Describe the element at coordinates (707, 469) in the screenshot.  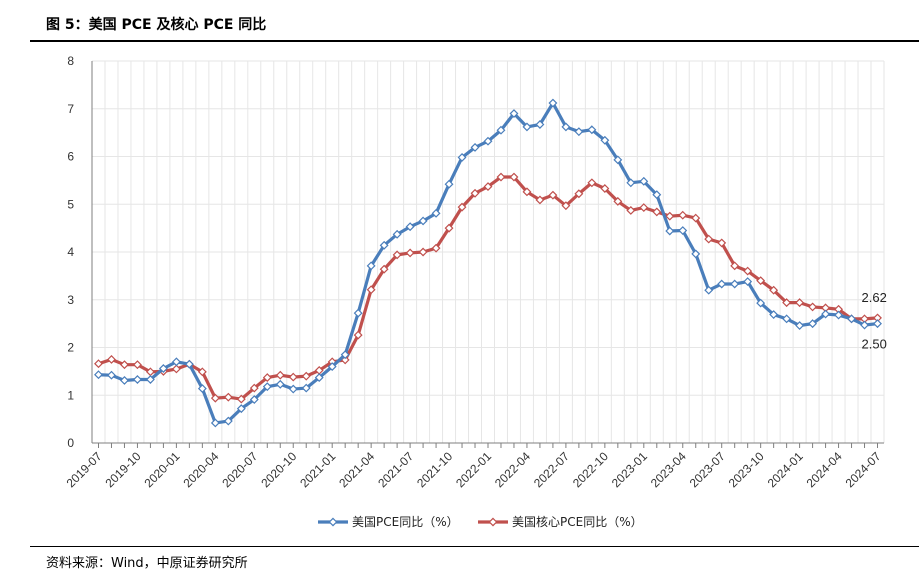
I see `x-tick-label: 2023-07` at that location.